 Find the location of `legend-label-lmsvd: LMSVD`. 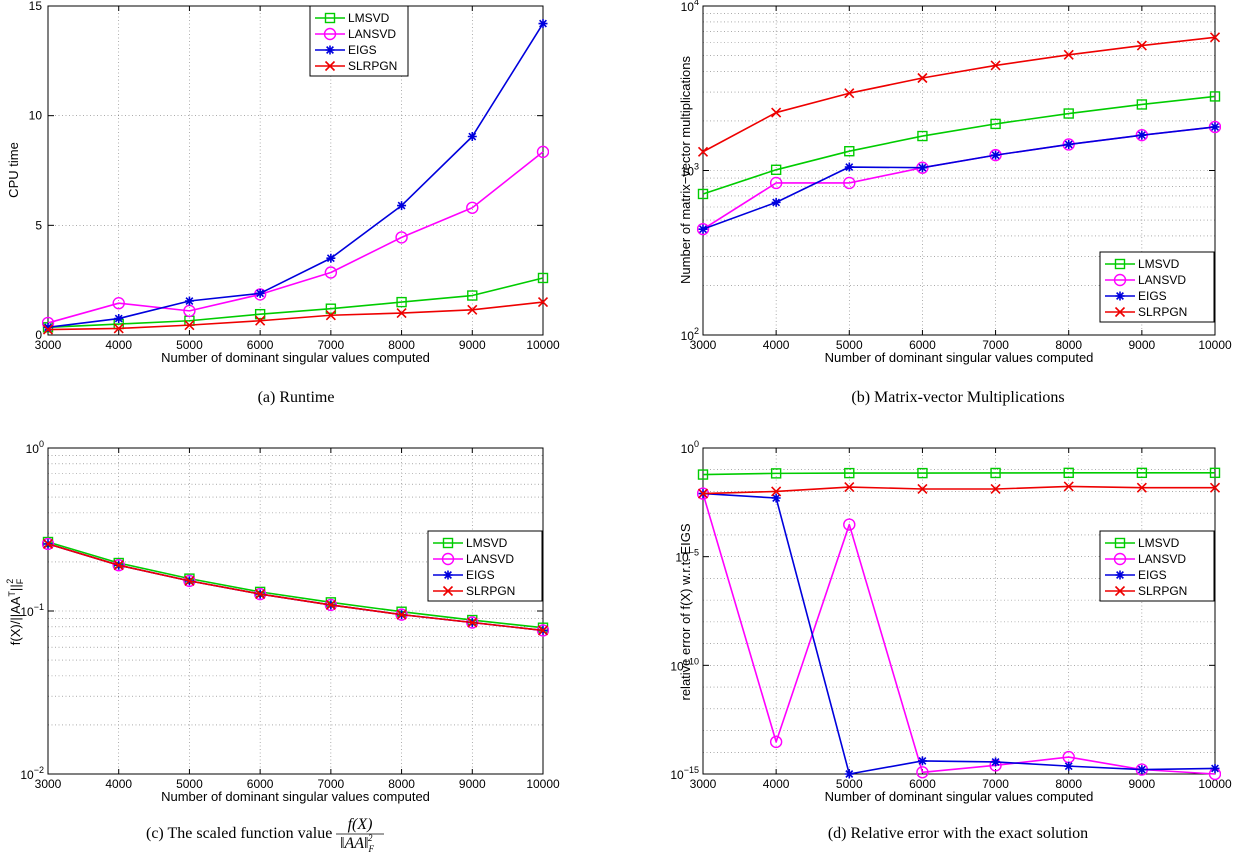

legend-label-lmsvd: LMSVD is located at coordinates (369, 18).